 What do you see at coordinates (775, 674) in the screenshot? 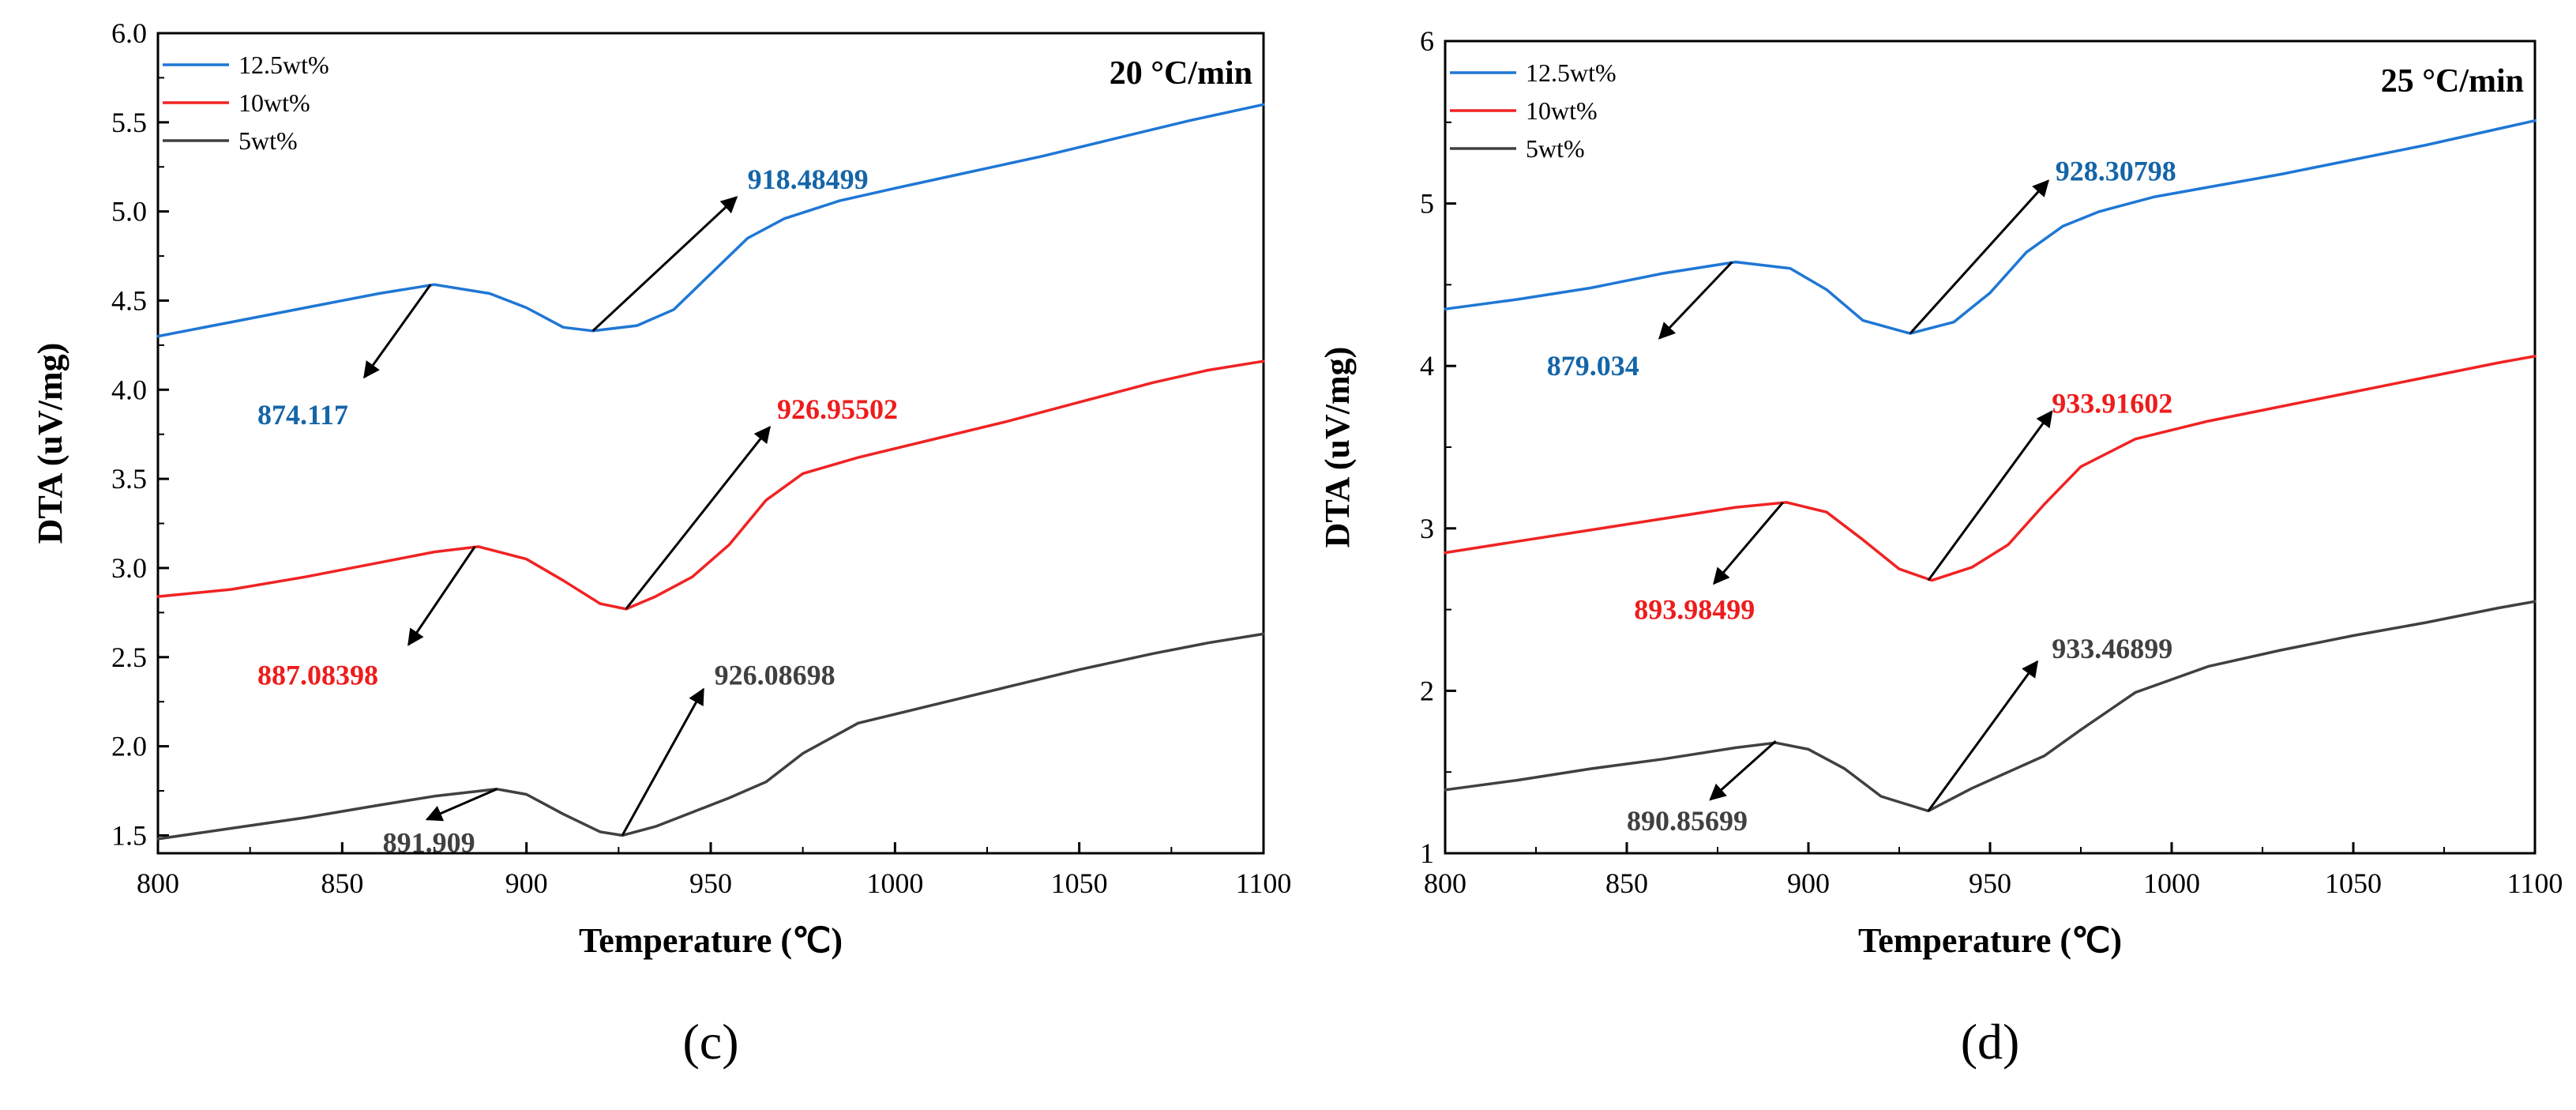
I see `annotation-label: 926.08698` at bounding box center [775, 674].